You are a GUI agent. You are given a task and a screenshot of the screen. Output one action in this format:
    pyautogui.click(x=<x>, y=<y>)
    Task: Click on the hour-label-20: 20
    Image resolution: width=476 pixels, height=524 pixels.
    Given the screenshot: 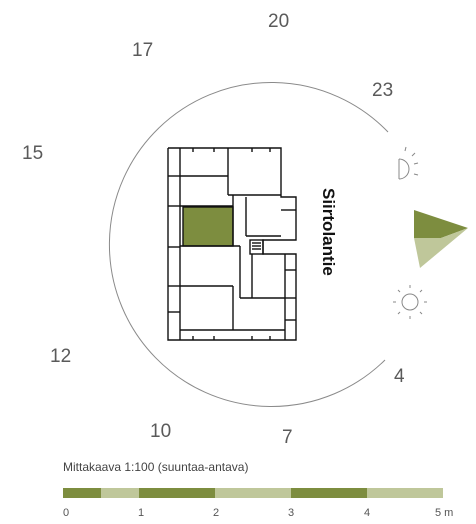 What is the action you would take?
    pyautogui.click(x=279, y=21)
    